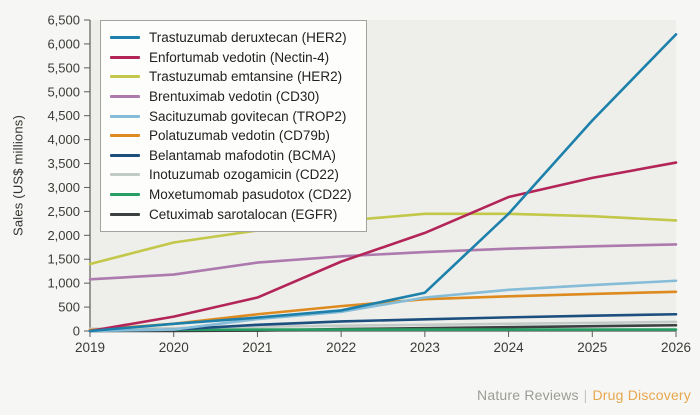 The width and height of the screenshot is (700, 415). Describe the element at coordinates (592, 347) in the screenshot. I see `x-axis-tick-label: 2025` at that location.